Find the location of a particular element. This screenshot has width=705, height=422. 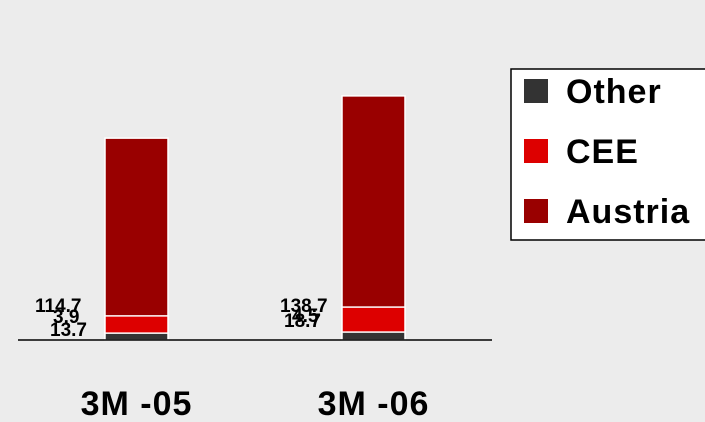

legend: Other CEE Austria is located at coordinates (607, 154).